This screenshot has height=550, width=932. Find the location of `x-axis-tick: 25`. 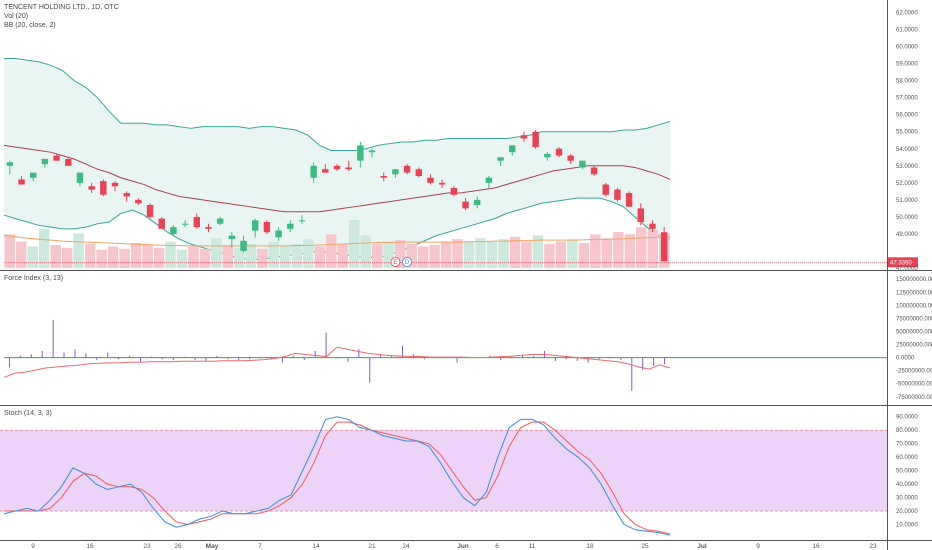

x-axis-tick: 25 is located at coordinates (645, 546).